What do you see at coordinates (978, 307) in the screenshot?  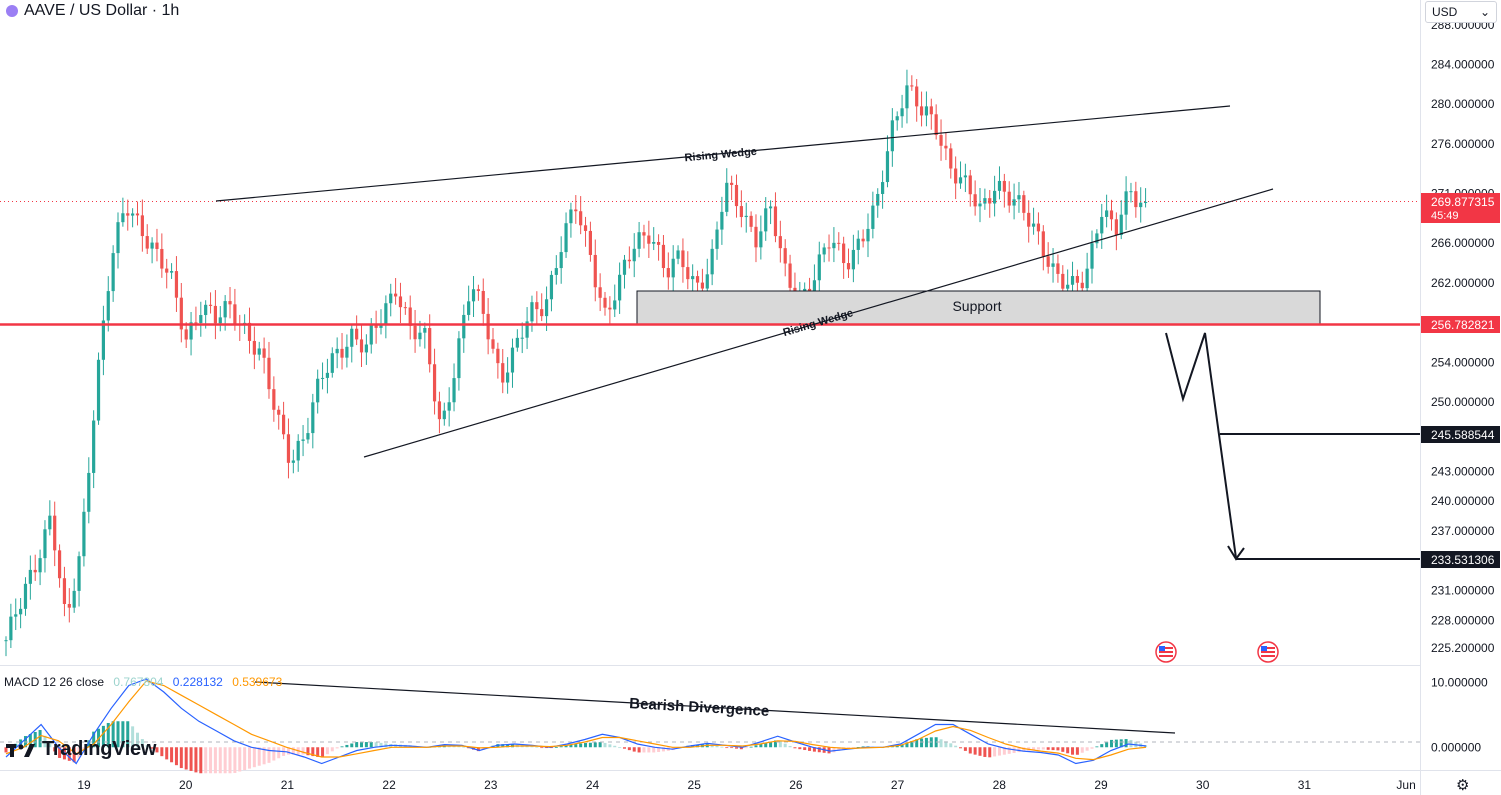 I see `support-zone` at bounding box center [978, 307].